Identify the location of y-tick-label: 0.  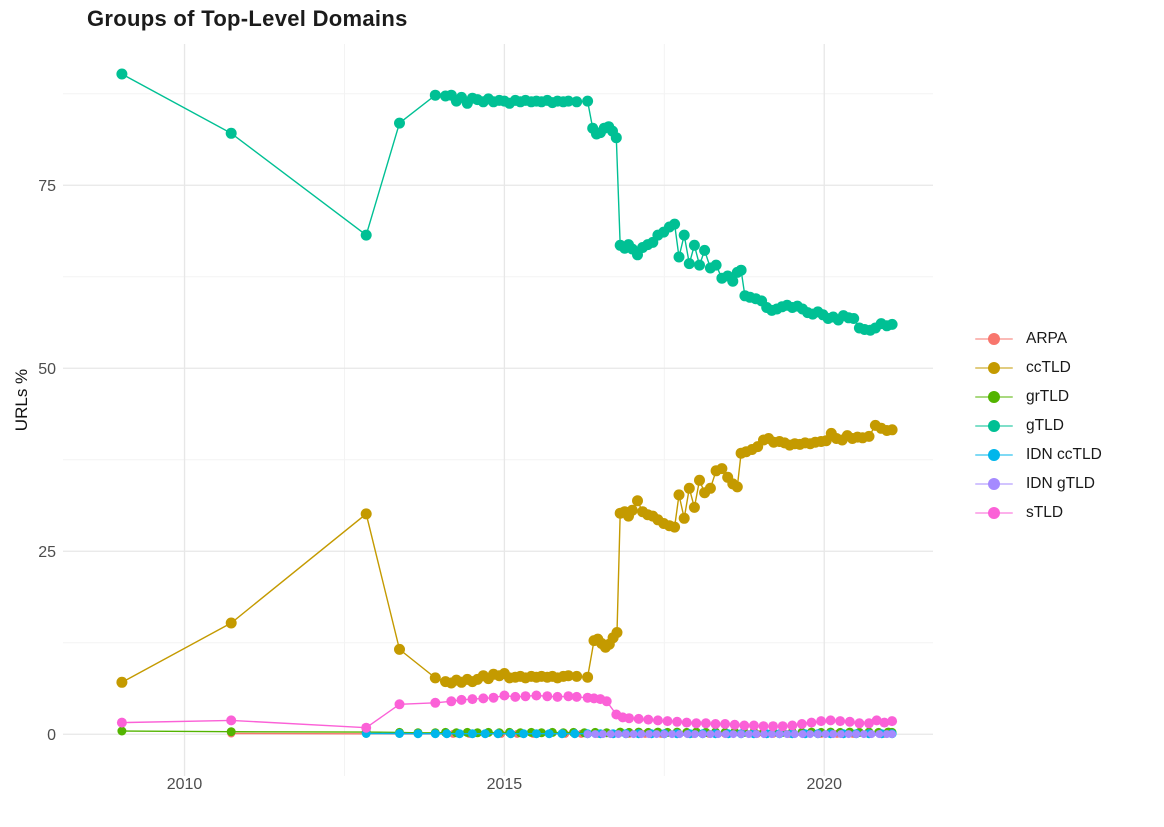
(51, 735).